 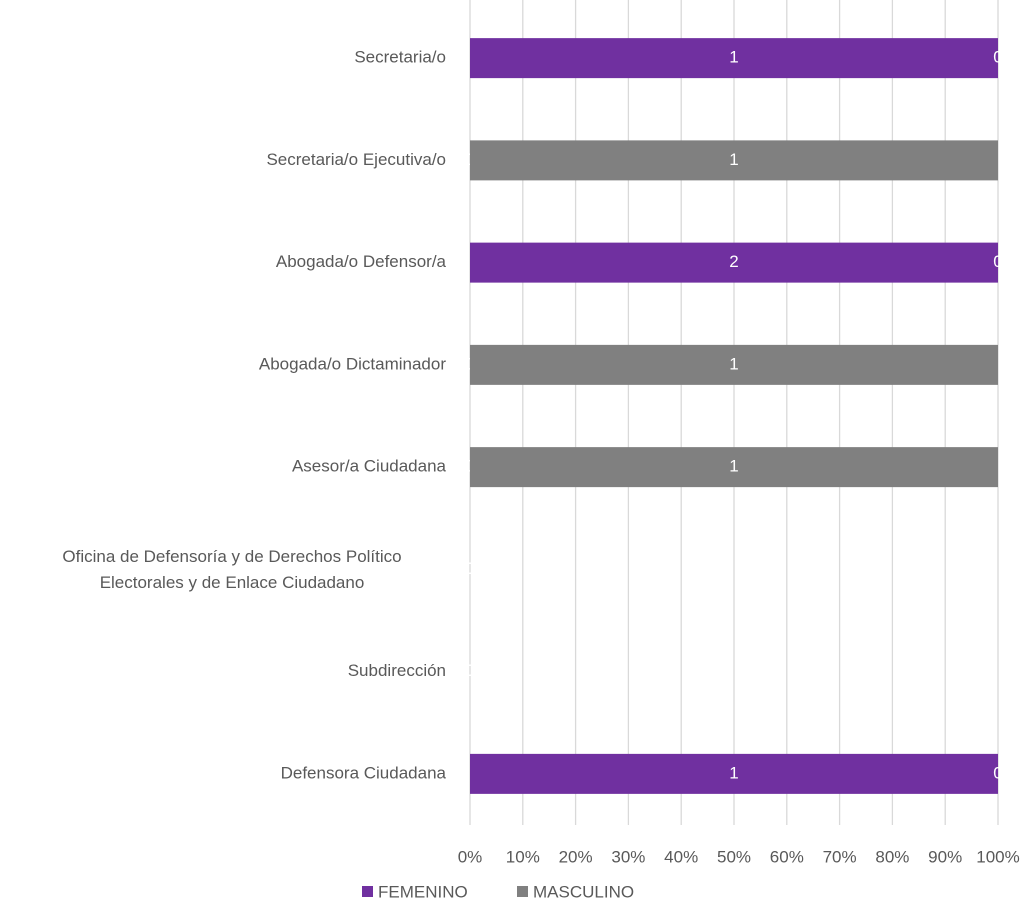 I want to click on x-tick-label: 10%, so click(x=523, y=856).